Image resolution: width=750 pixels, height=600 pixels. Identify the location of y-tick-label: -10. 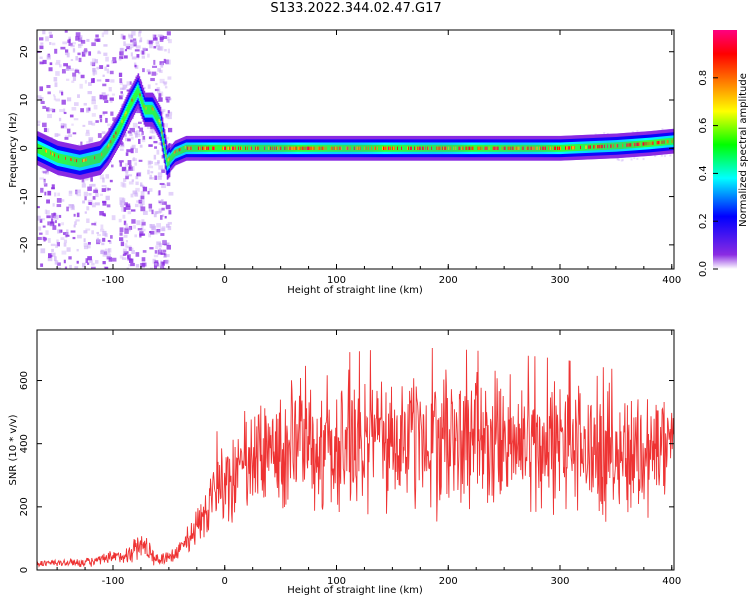
(24, 196).